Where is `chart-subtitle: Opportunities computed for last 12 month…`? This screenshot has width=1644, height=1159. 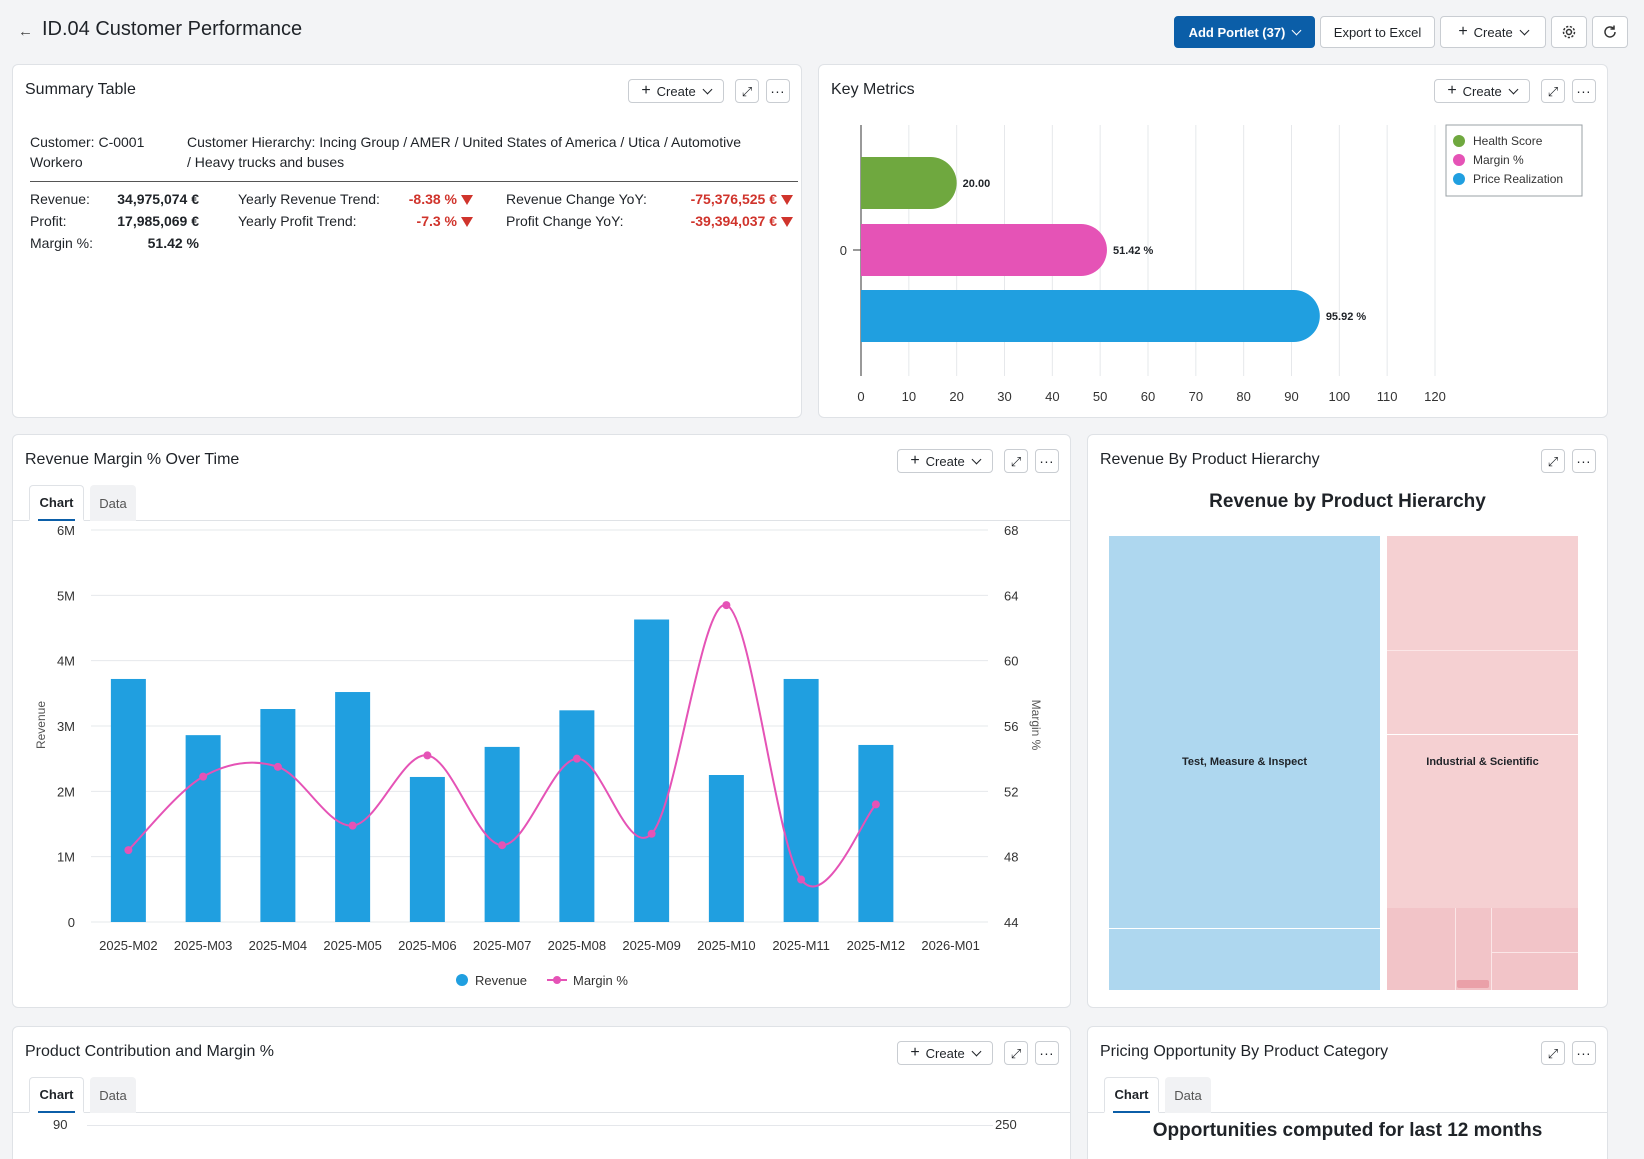
chart-subtitle: Opportunities computed for last 12 month… is located at coordinates (1347, 1130).